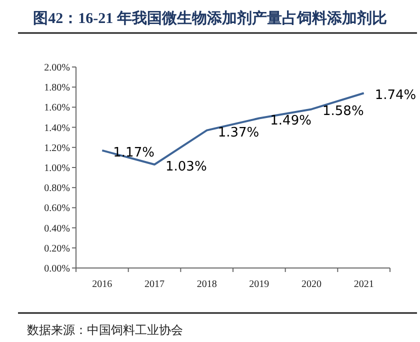 The image size is (420, 342). I want to click on x-tick-label: 2018, so click(206, 284).